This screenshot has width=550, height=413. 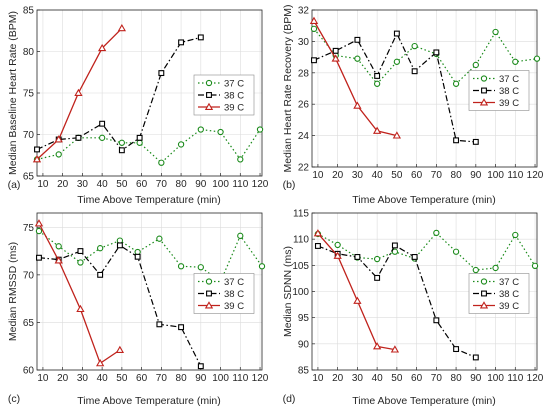 I want to click on y-tick-label: 32, so click(x=304, y=11).